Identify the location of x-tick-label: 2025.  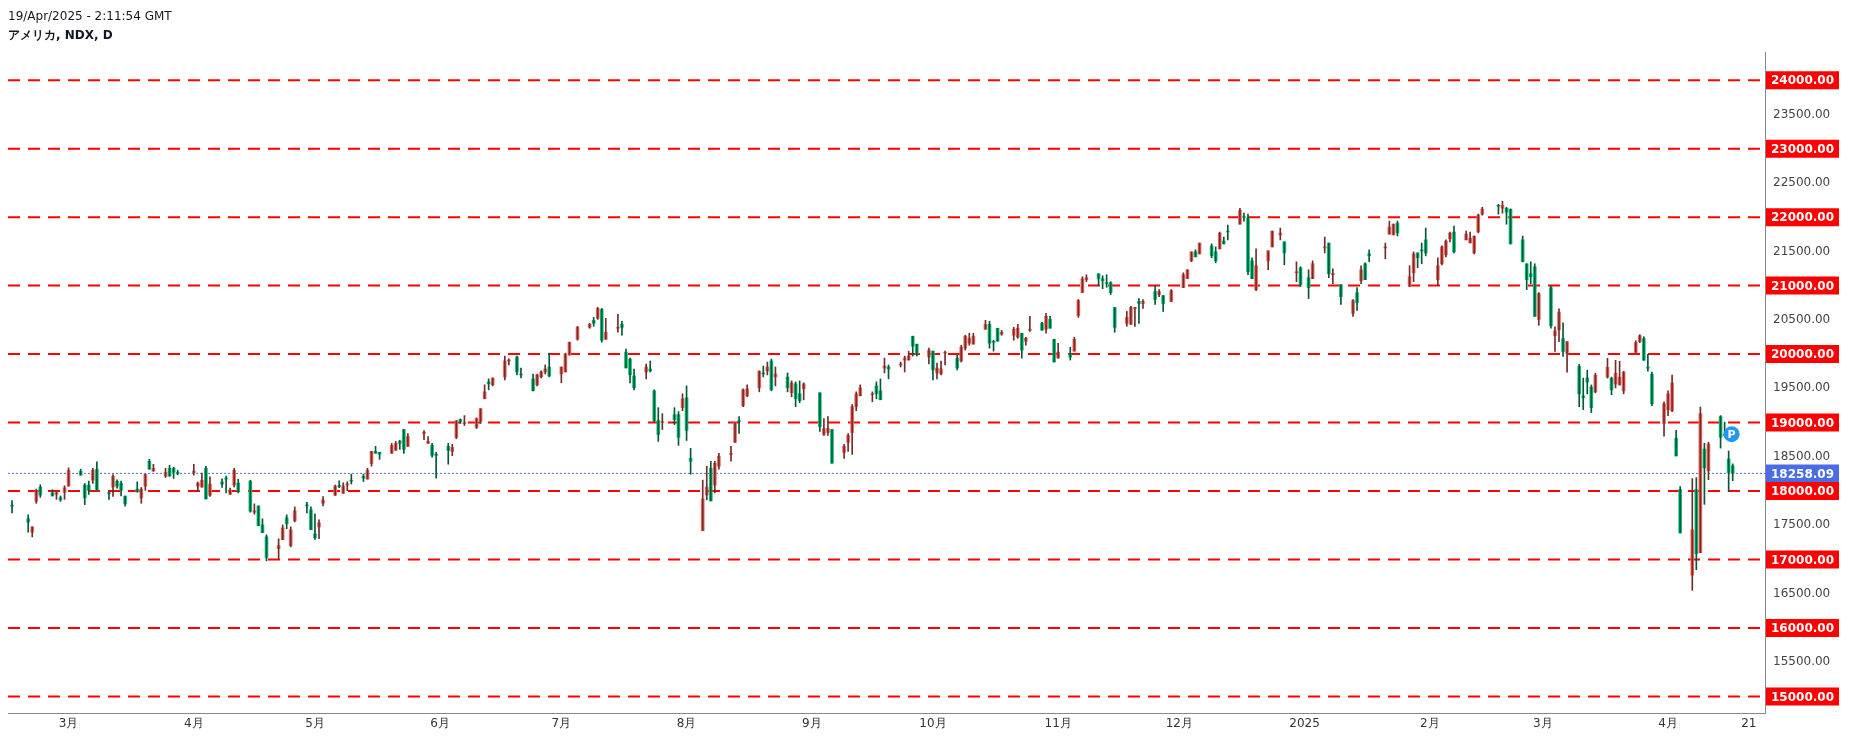
(1304, 722).